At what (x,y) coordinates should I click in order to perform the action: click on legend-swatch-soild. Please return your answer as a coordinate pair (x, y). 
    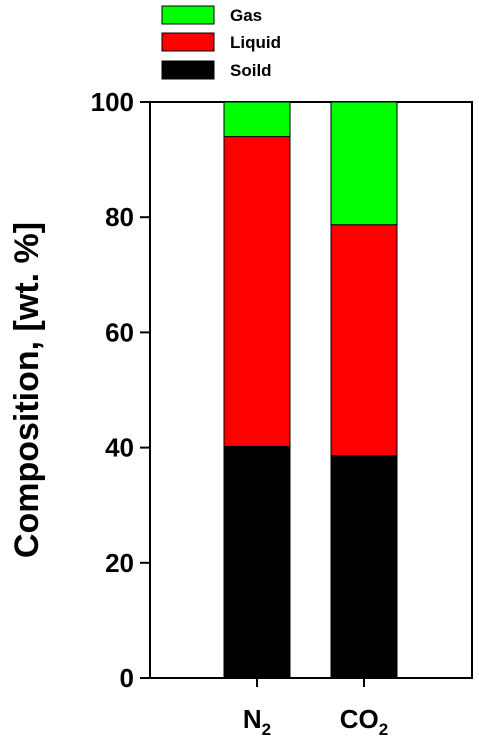
    Looking at the image, I should click on (188, 70).